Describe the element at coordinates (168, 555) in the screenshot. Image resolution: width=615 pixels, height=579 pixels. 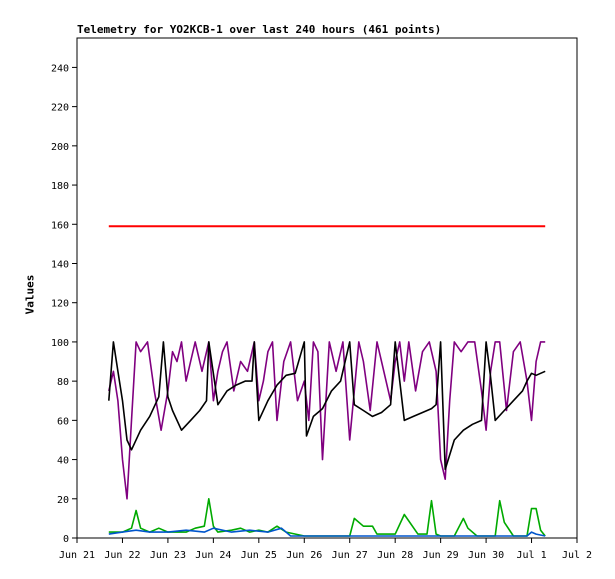
I see `x-tick-label: Jun 23` at that location.